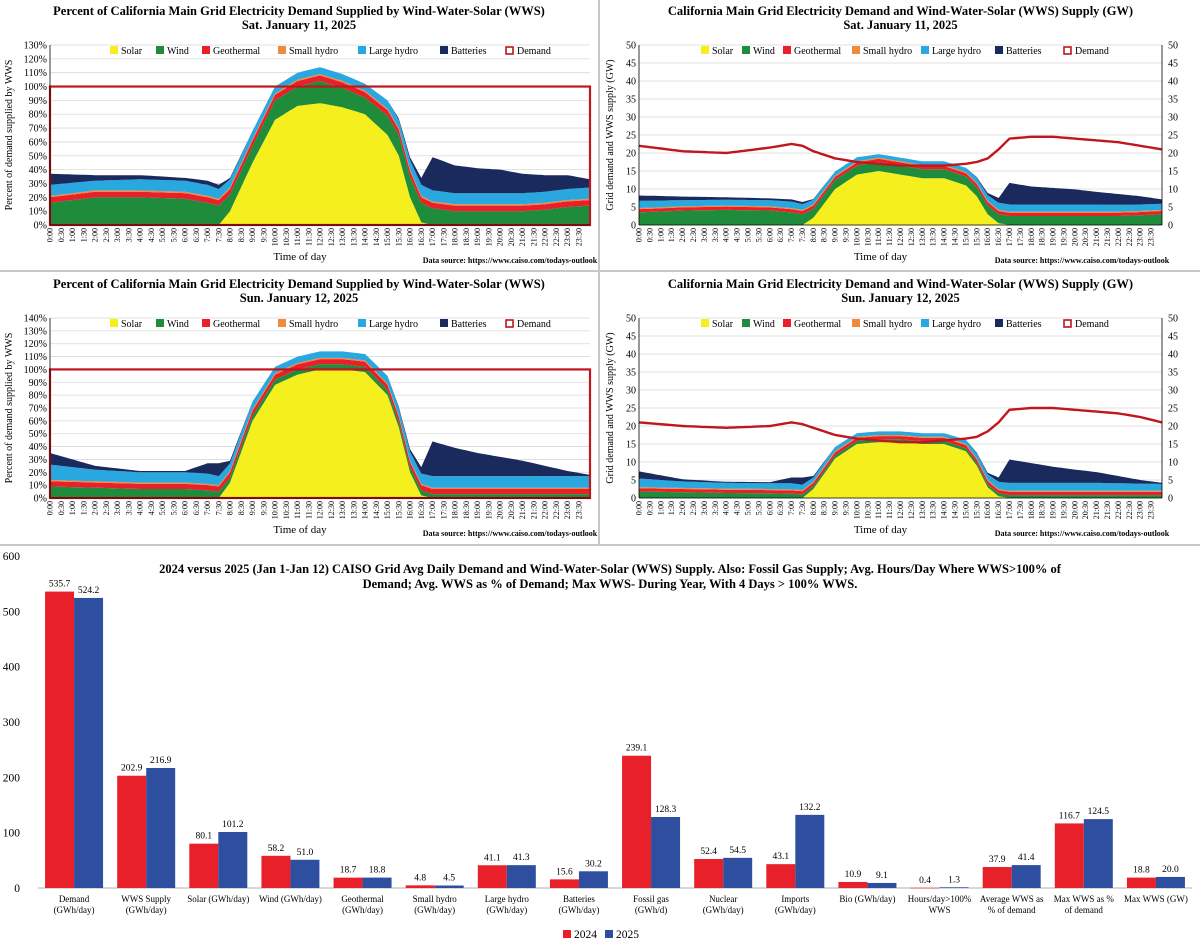  I want to click on y-tick-label: 5, so click(633, 208).